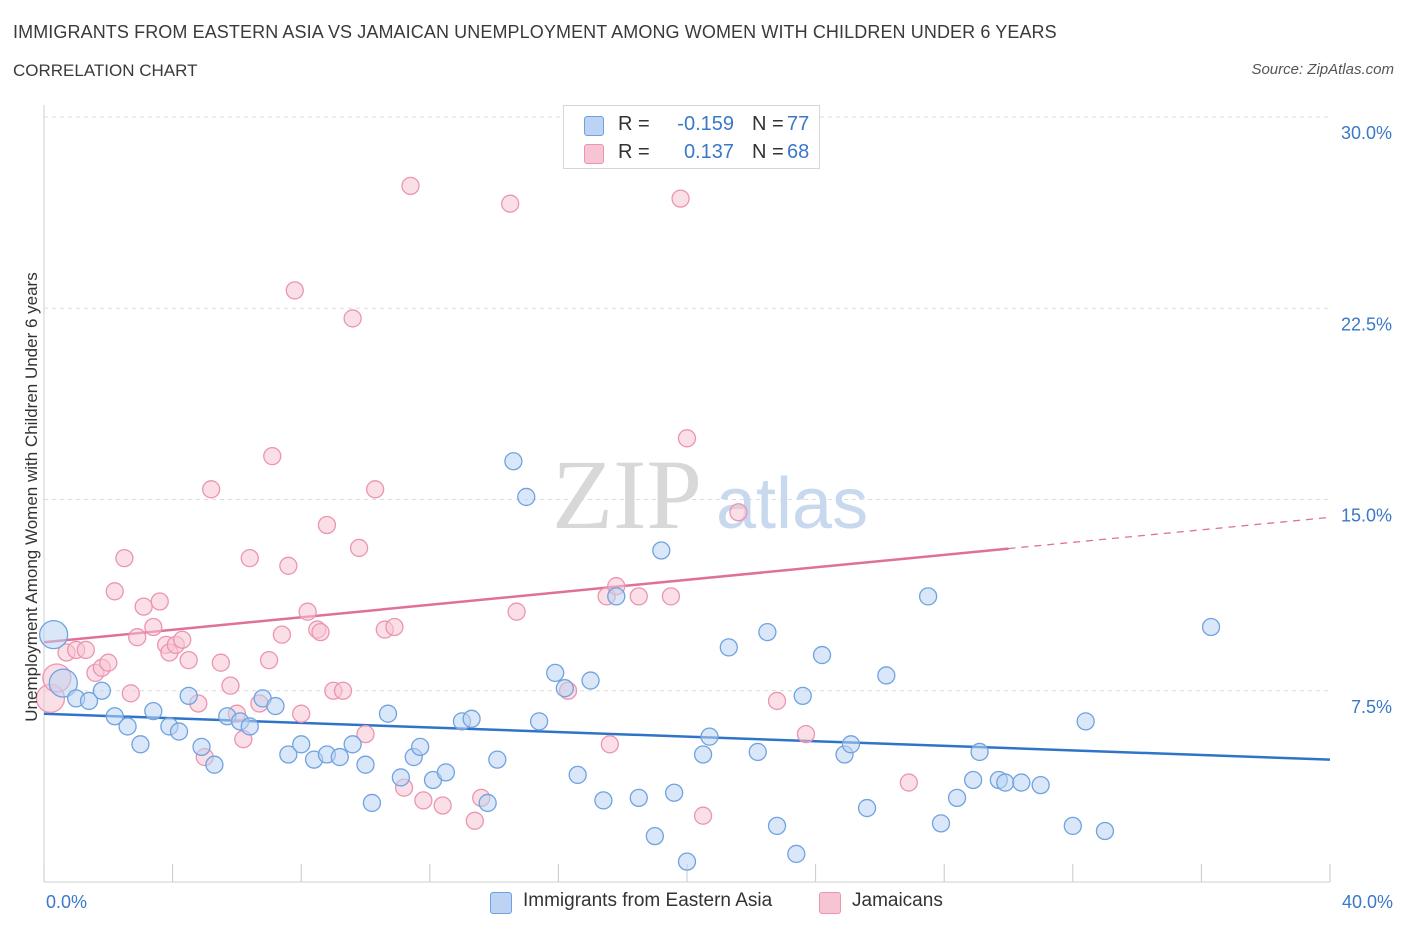 This screenshot has width=1406, height=930. Describe the element at coordinates (1367, 902) in the screenshot. I see `x-tick-label: 40.0%` at that location.